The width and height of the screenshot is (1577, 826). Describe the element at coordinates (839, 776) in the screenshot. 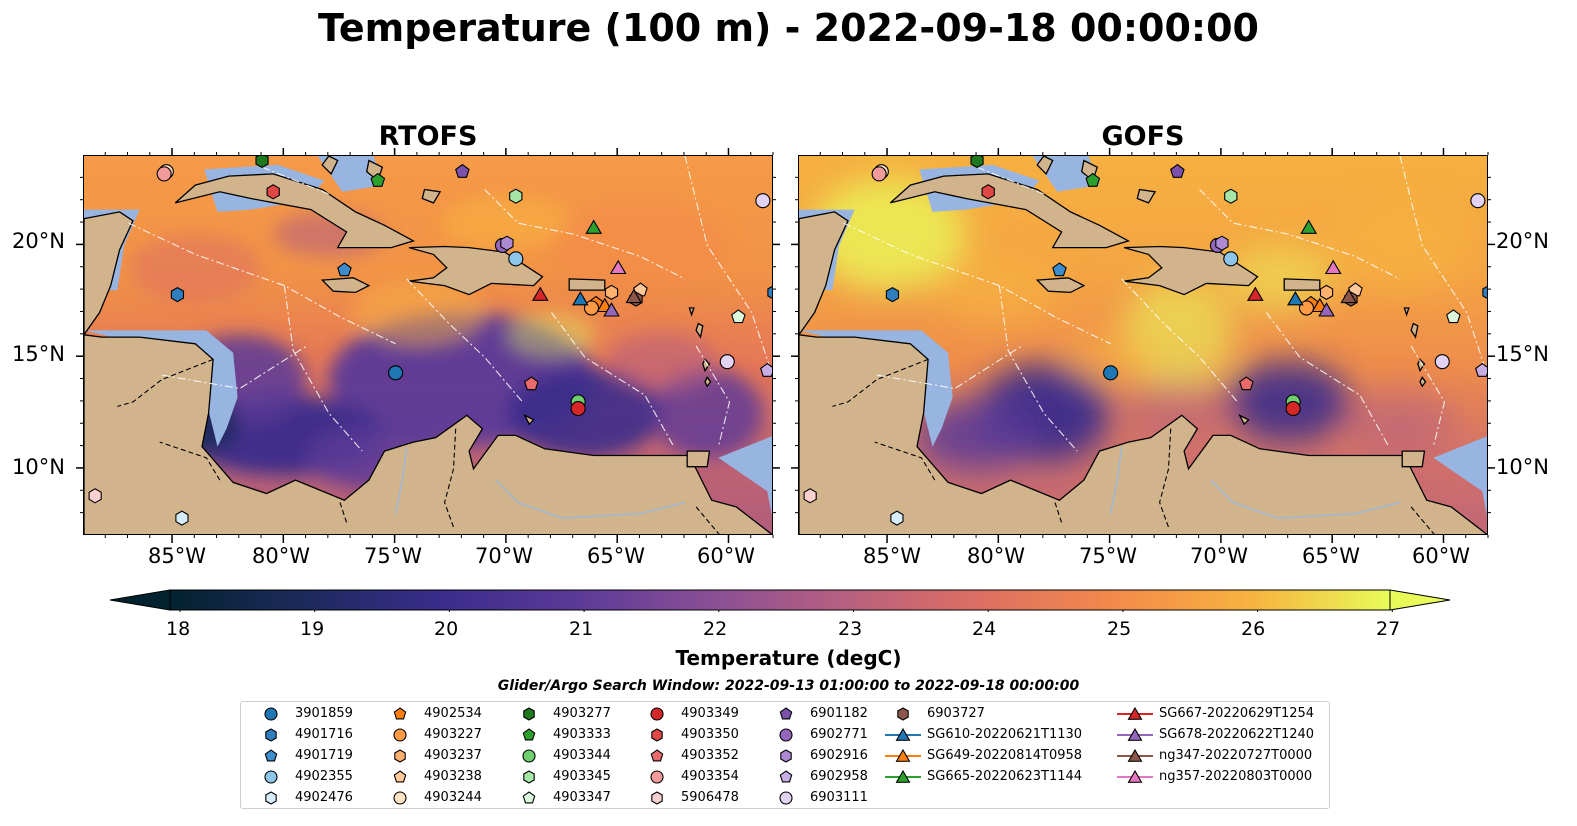

I see `legend-label: 6902958` at that location.